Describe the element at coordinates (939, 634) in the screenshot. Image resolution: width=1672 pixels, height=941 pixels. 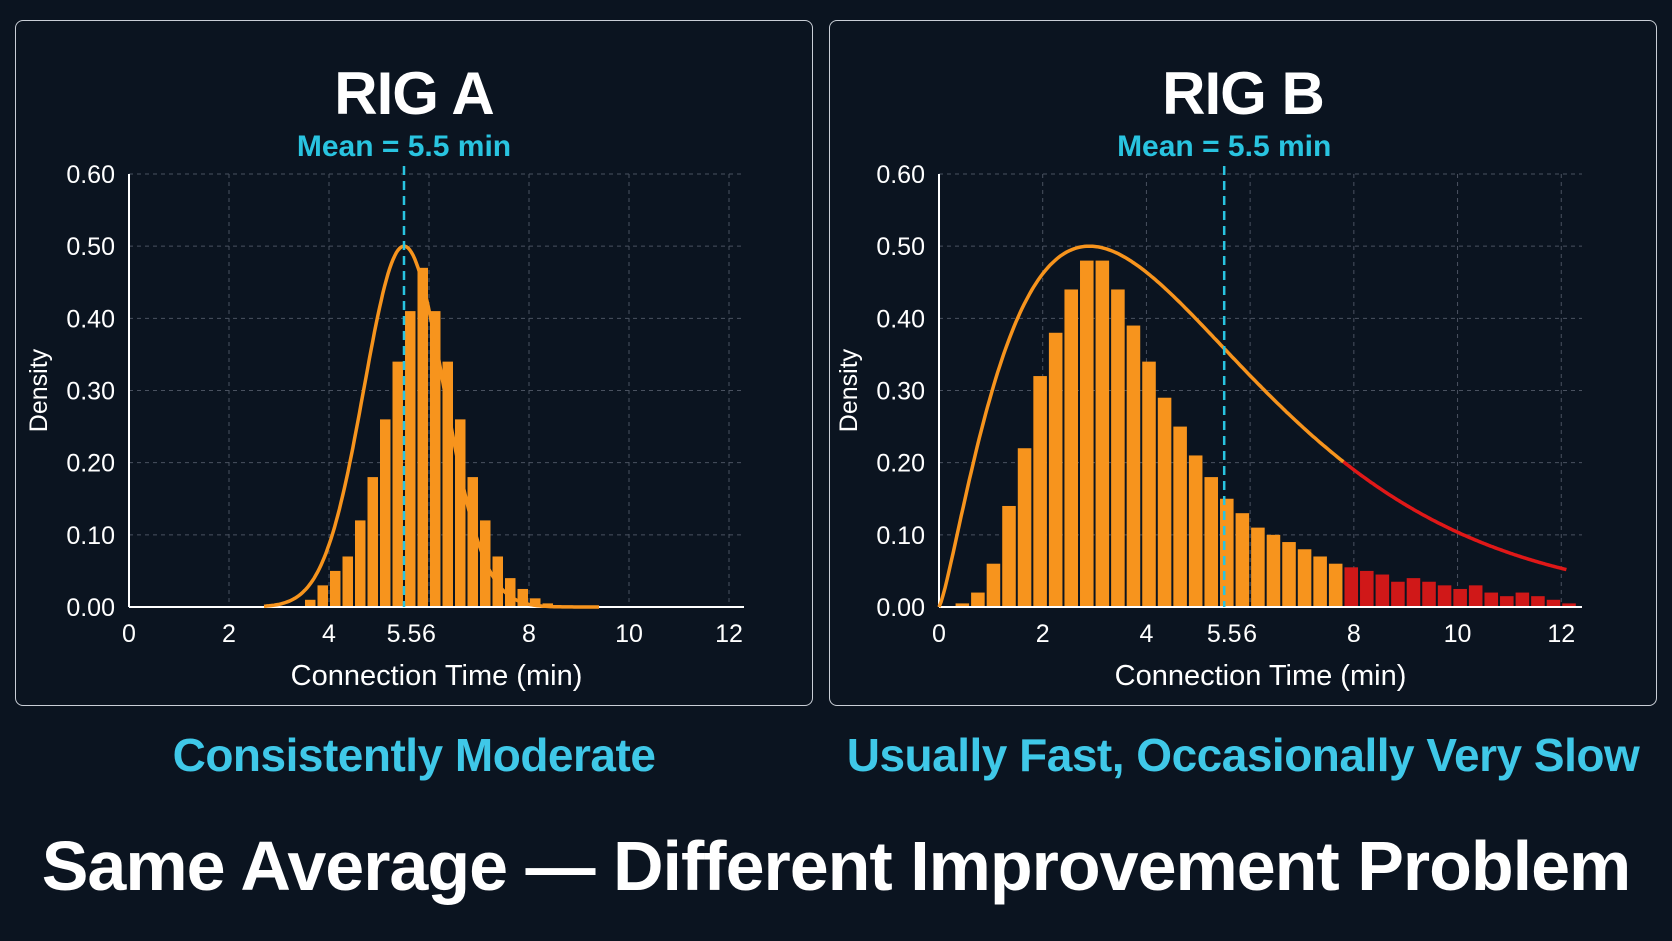
I see `x-tick-label: 0` at that location.